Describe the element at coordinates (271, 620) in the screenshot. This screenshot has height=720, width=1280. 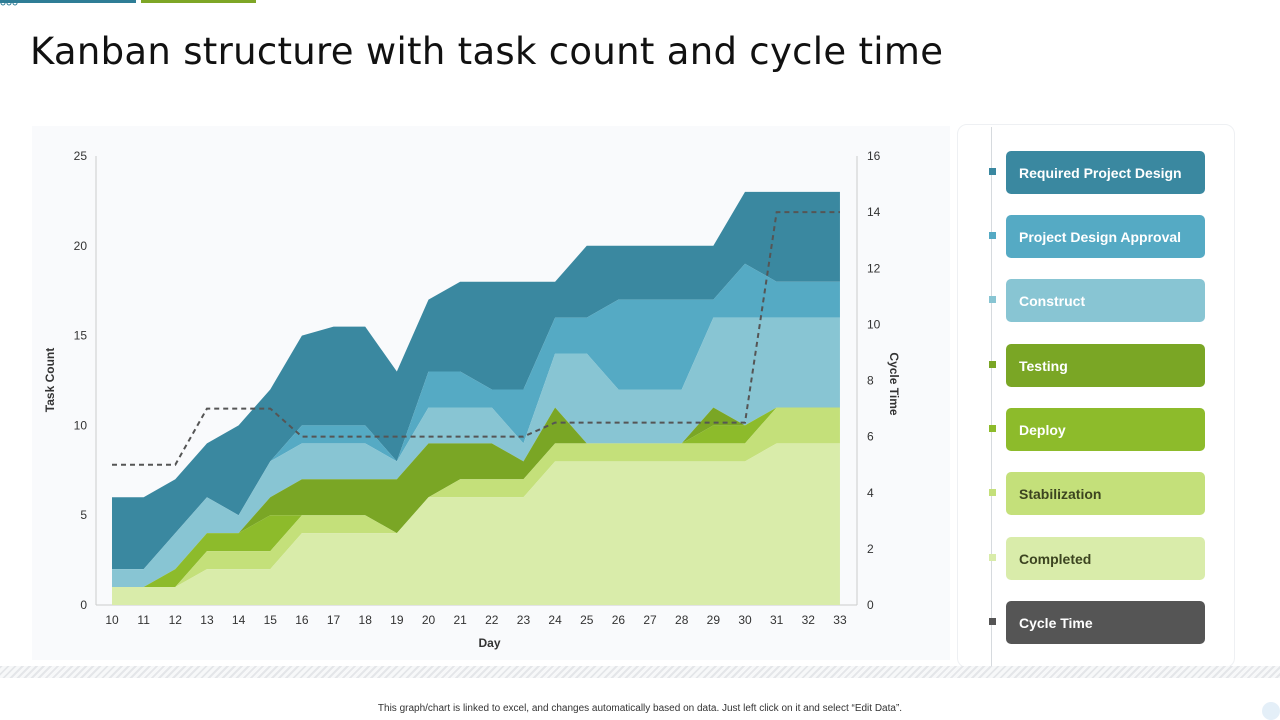
I see `x-tick-label: 15` at that location.